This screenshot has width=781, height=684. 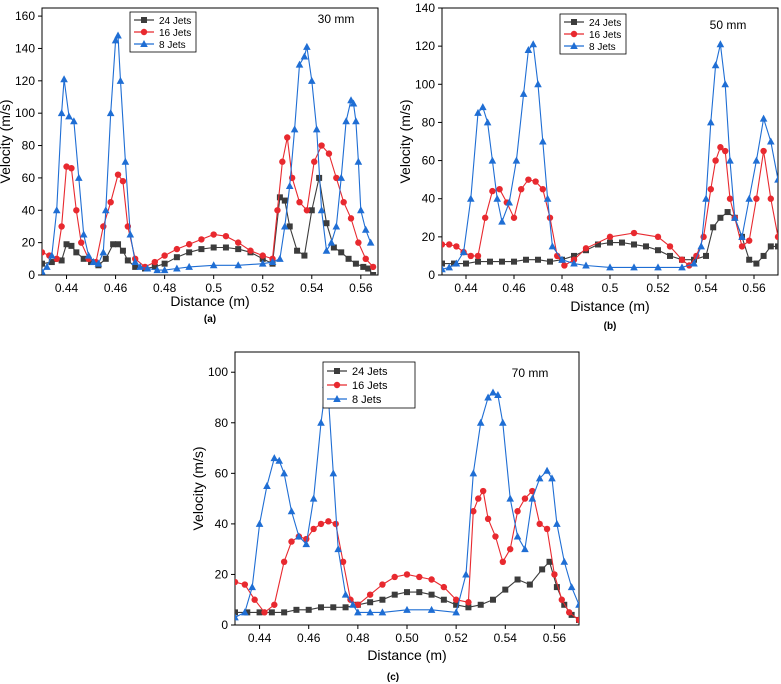 What do you see at coordinates (370, 386) in the screenshot?
I see `legend-label-1: 16 Jets` at bounding box center [370, 386].